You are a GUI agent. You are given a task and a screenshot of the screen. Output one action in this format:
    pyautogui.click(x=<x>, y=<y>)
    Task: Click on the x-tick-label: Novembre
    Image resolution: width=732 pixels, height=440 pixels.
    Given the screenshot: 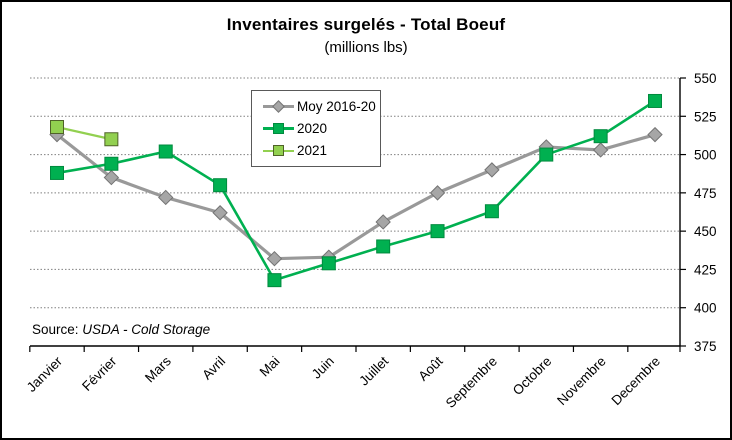 What is the action you would take?
    pyautogui.click(x=581, y=381)
    